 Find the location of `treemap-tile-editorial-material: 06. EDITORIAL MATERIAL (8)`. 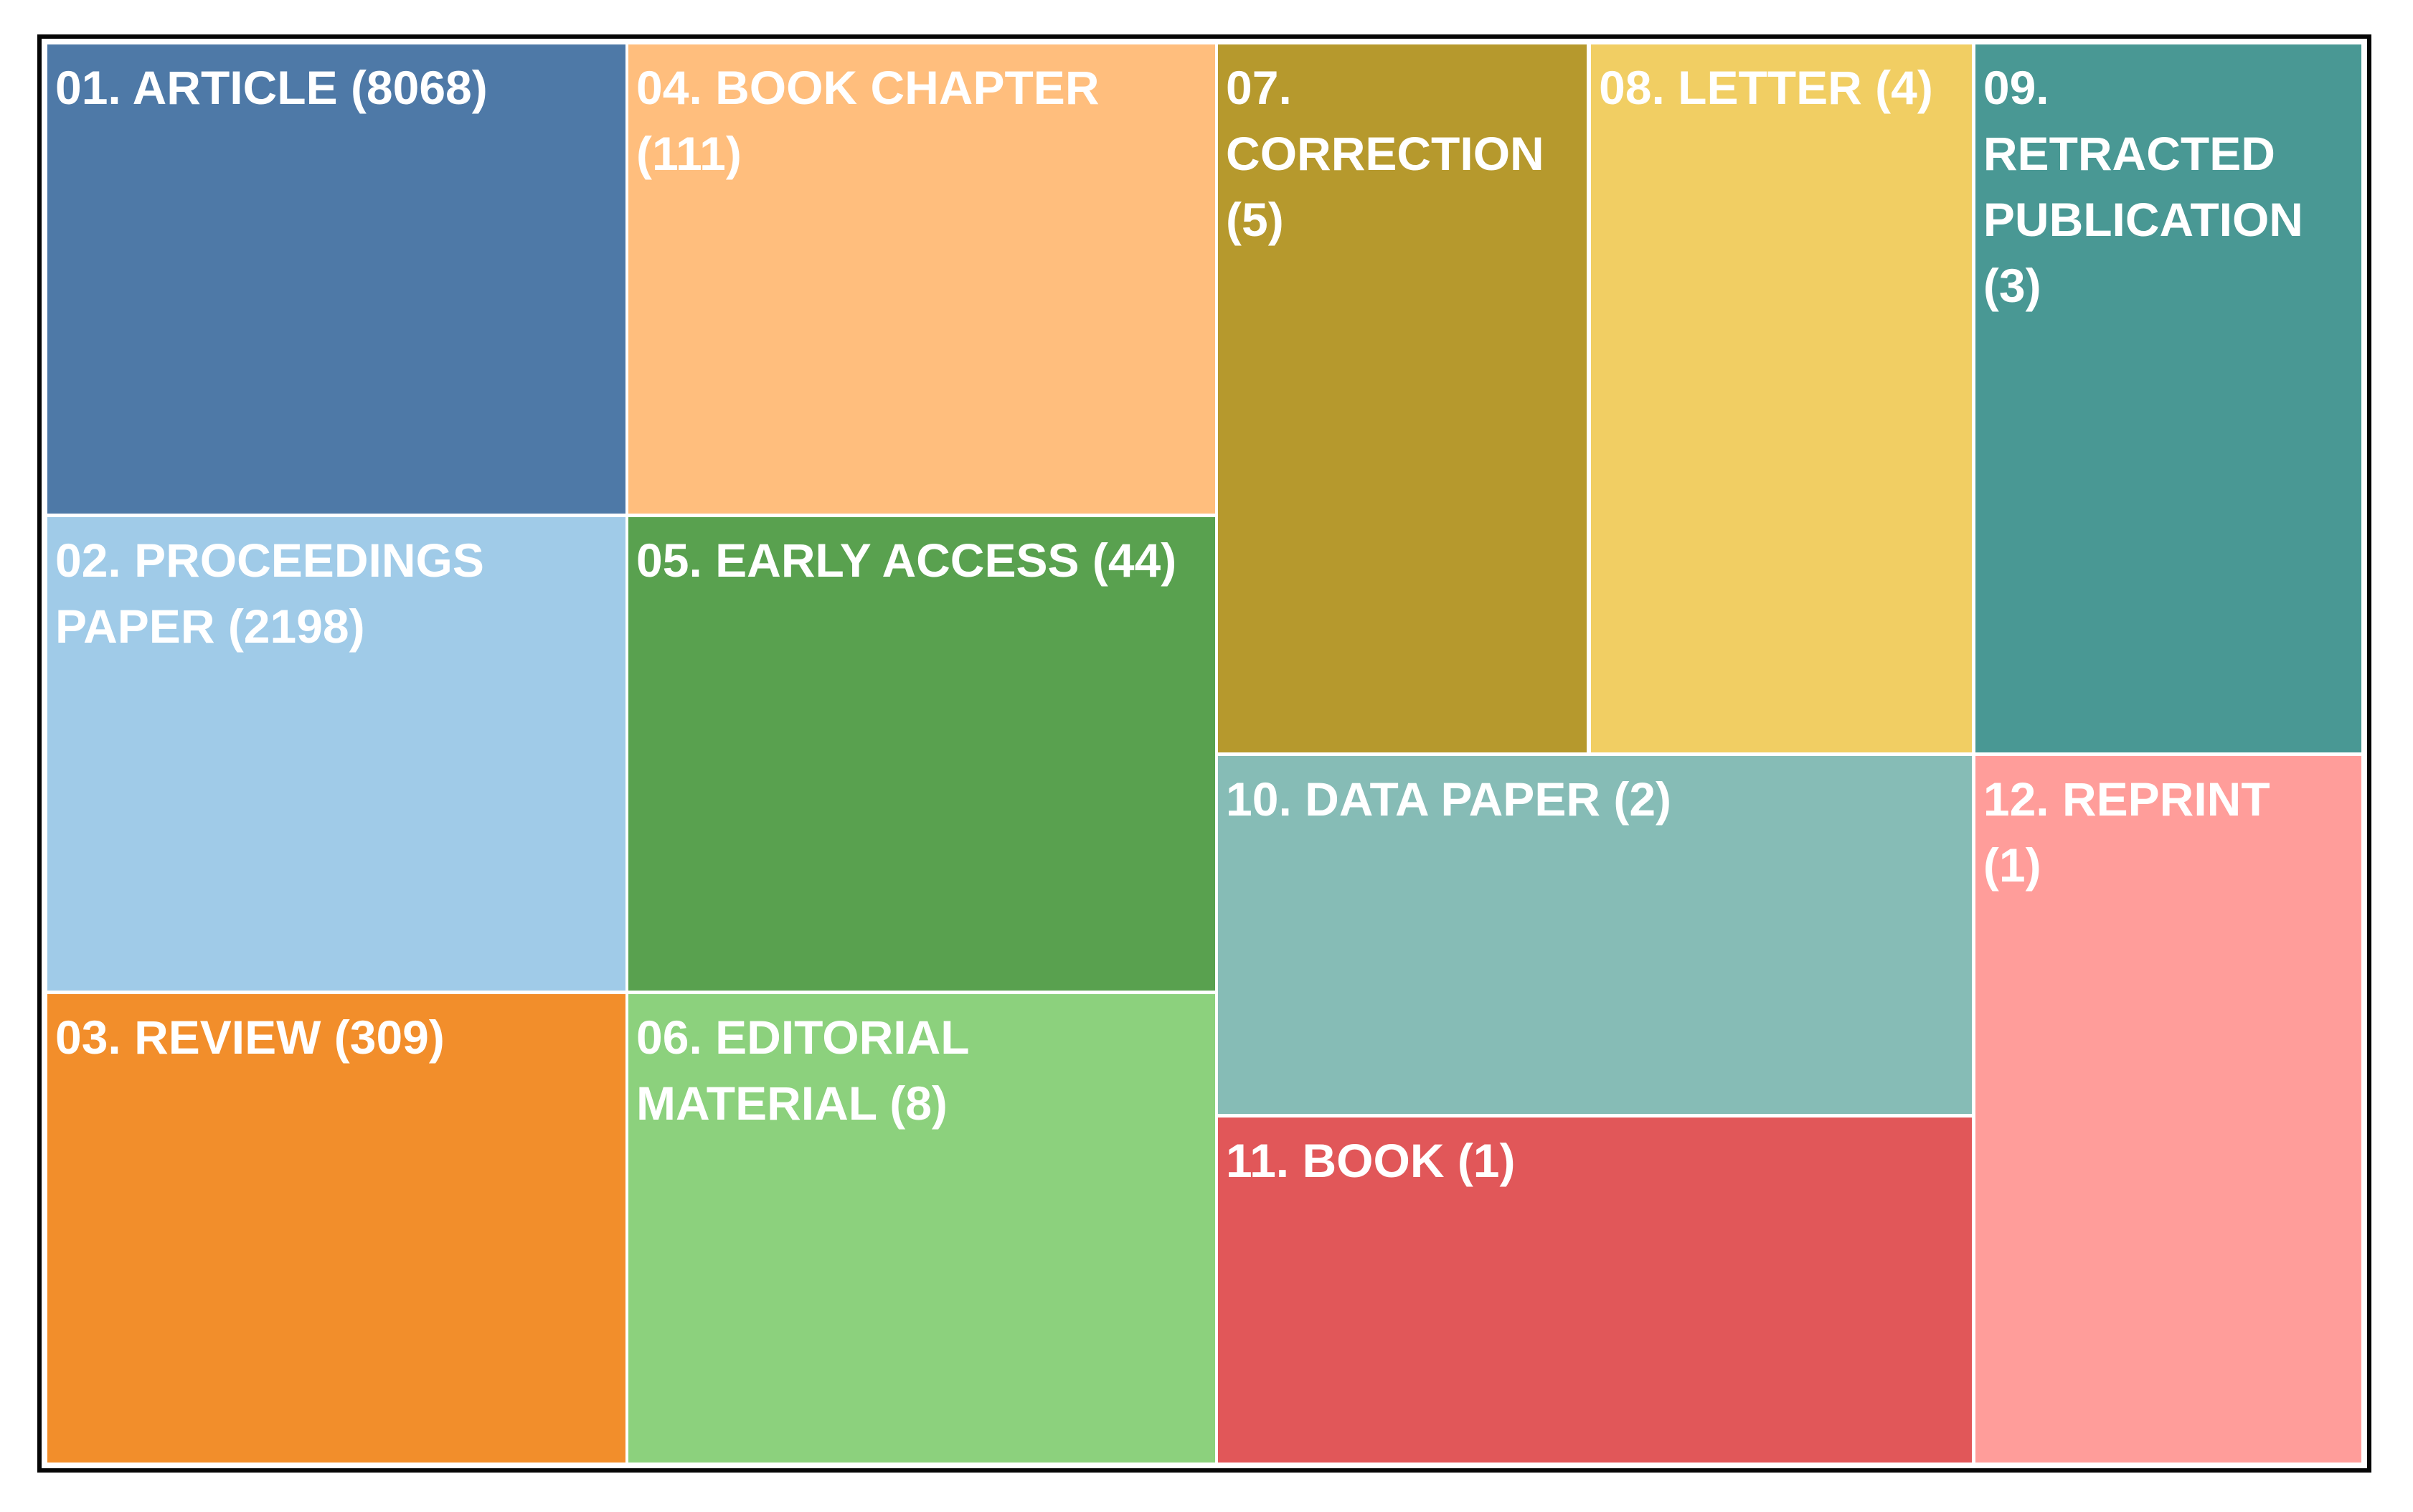

treemap-tile-editorial-material: 06. EDITORIAL MATERIAL (8) is located at coordinates (922, 1228).